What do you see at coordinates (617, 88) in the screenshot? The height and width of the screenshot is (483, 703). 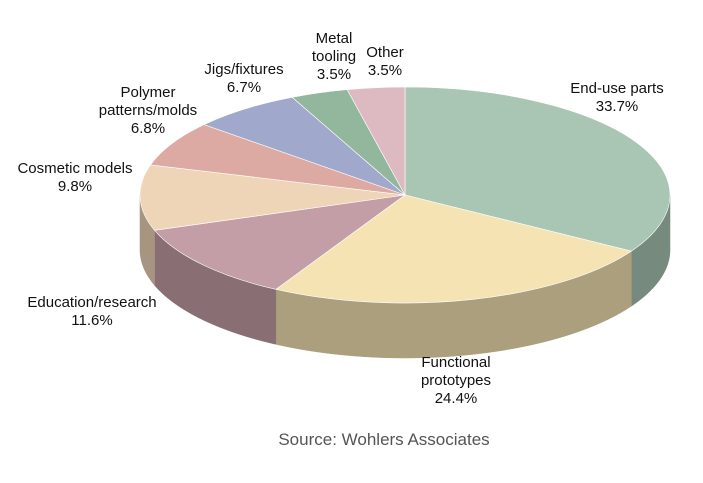 I see `category-name: End-use parts` at bounding box center [617, 88].